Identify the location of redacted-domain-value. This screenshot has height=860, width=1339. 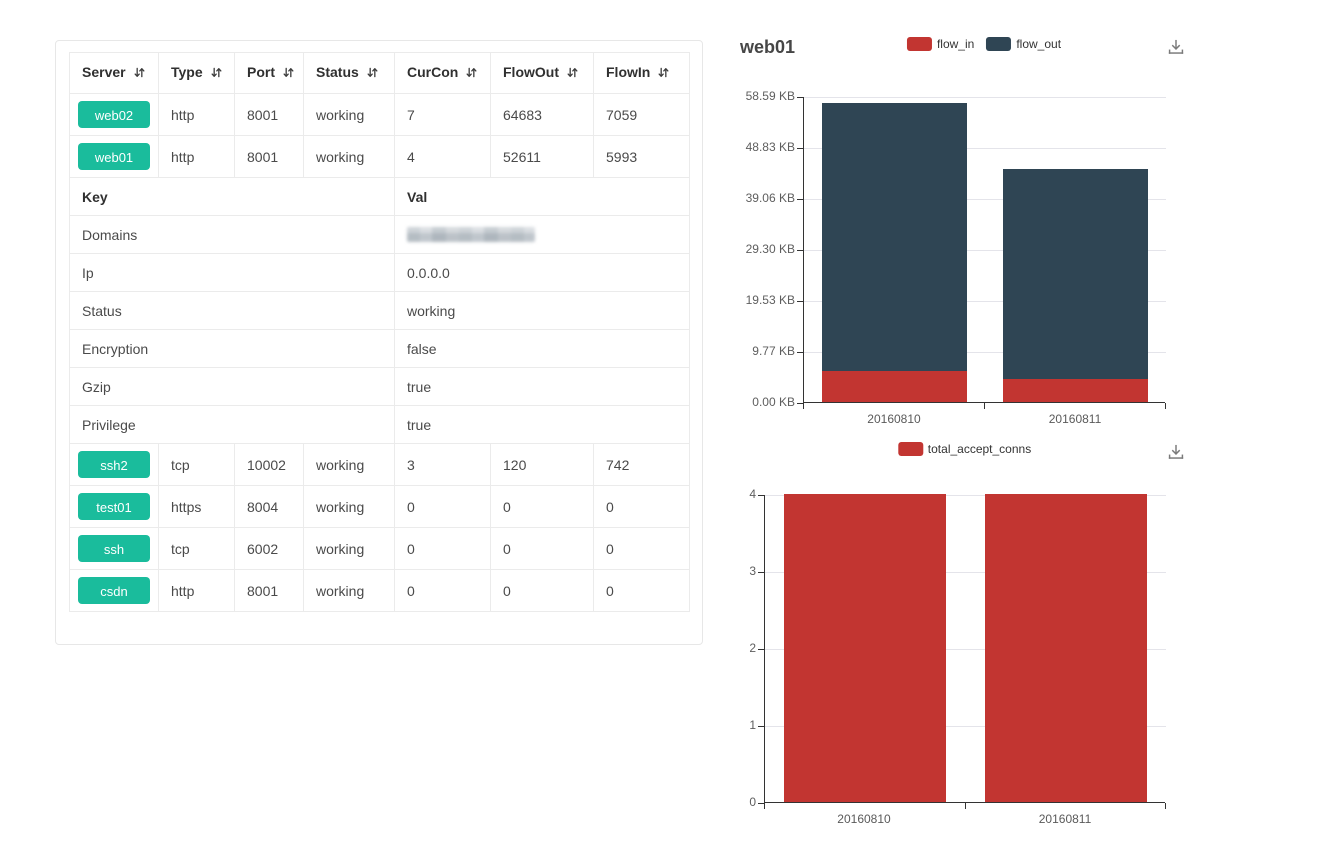
(471, 234).